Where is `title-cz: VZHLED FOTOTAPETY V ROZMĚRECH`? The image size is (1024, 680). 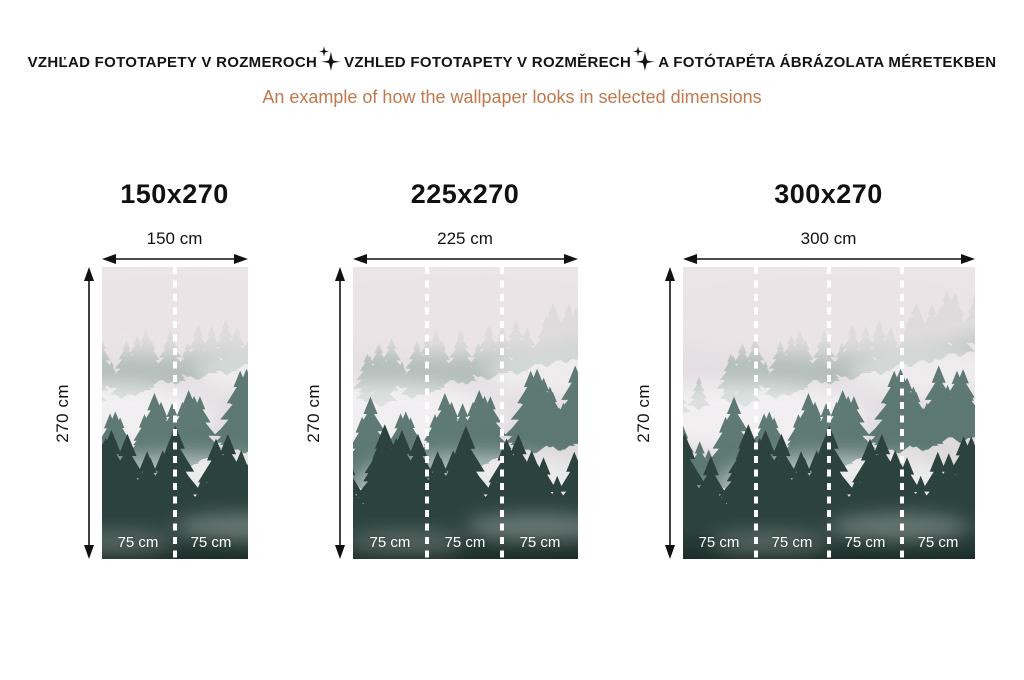
title-cz: VZHLED FOTOTAPETY V ROZMĚRECH is located at coordinates (488, 62).